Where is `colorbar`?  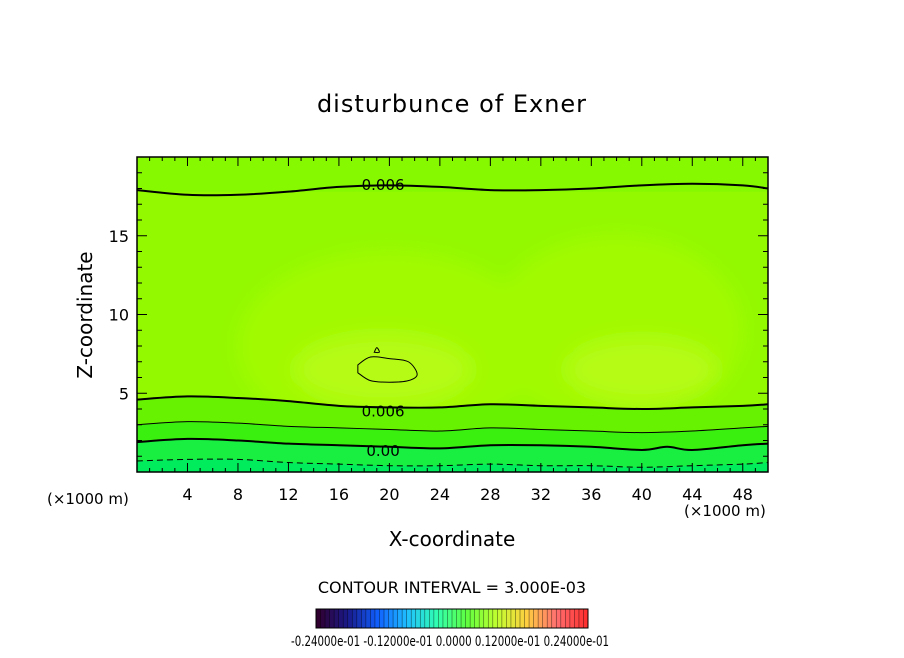 colorbar is located at coordinates (452, 618).